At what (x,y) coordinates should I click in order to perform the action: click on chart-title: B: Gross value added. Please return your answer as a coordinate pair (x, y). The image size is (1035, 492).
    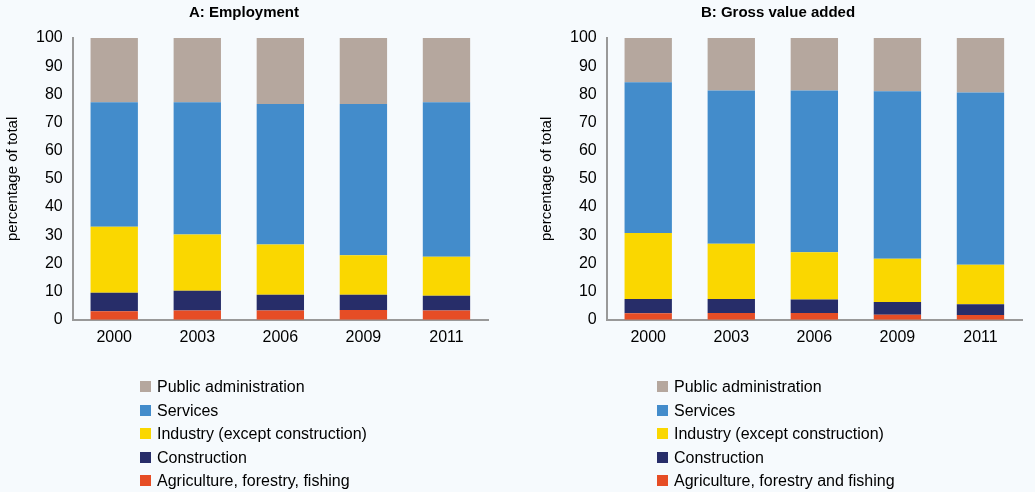
    Looking at the image, I should click on (778, 12).